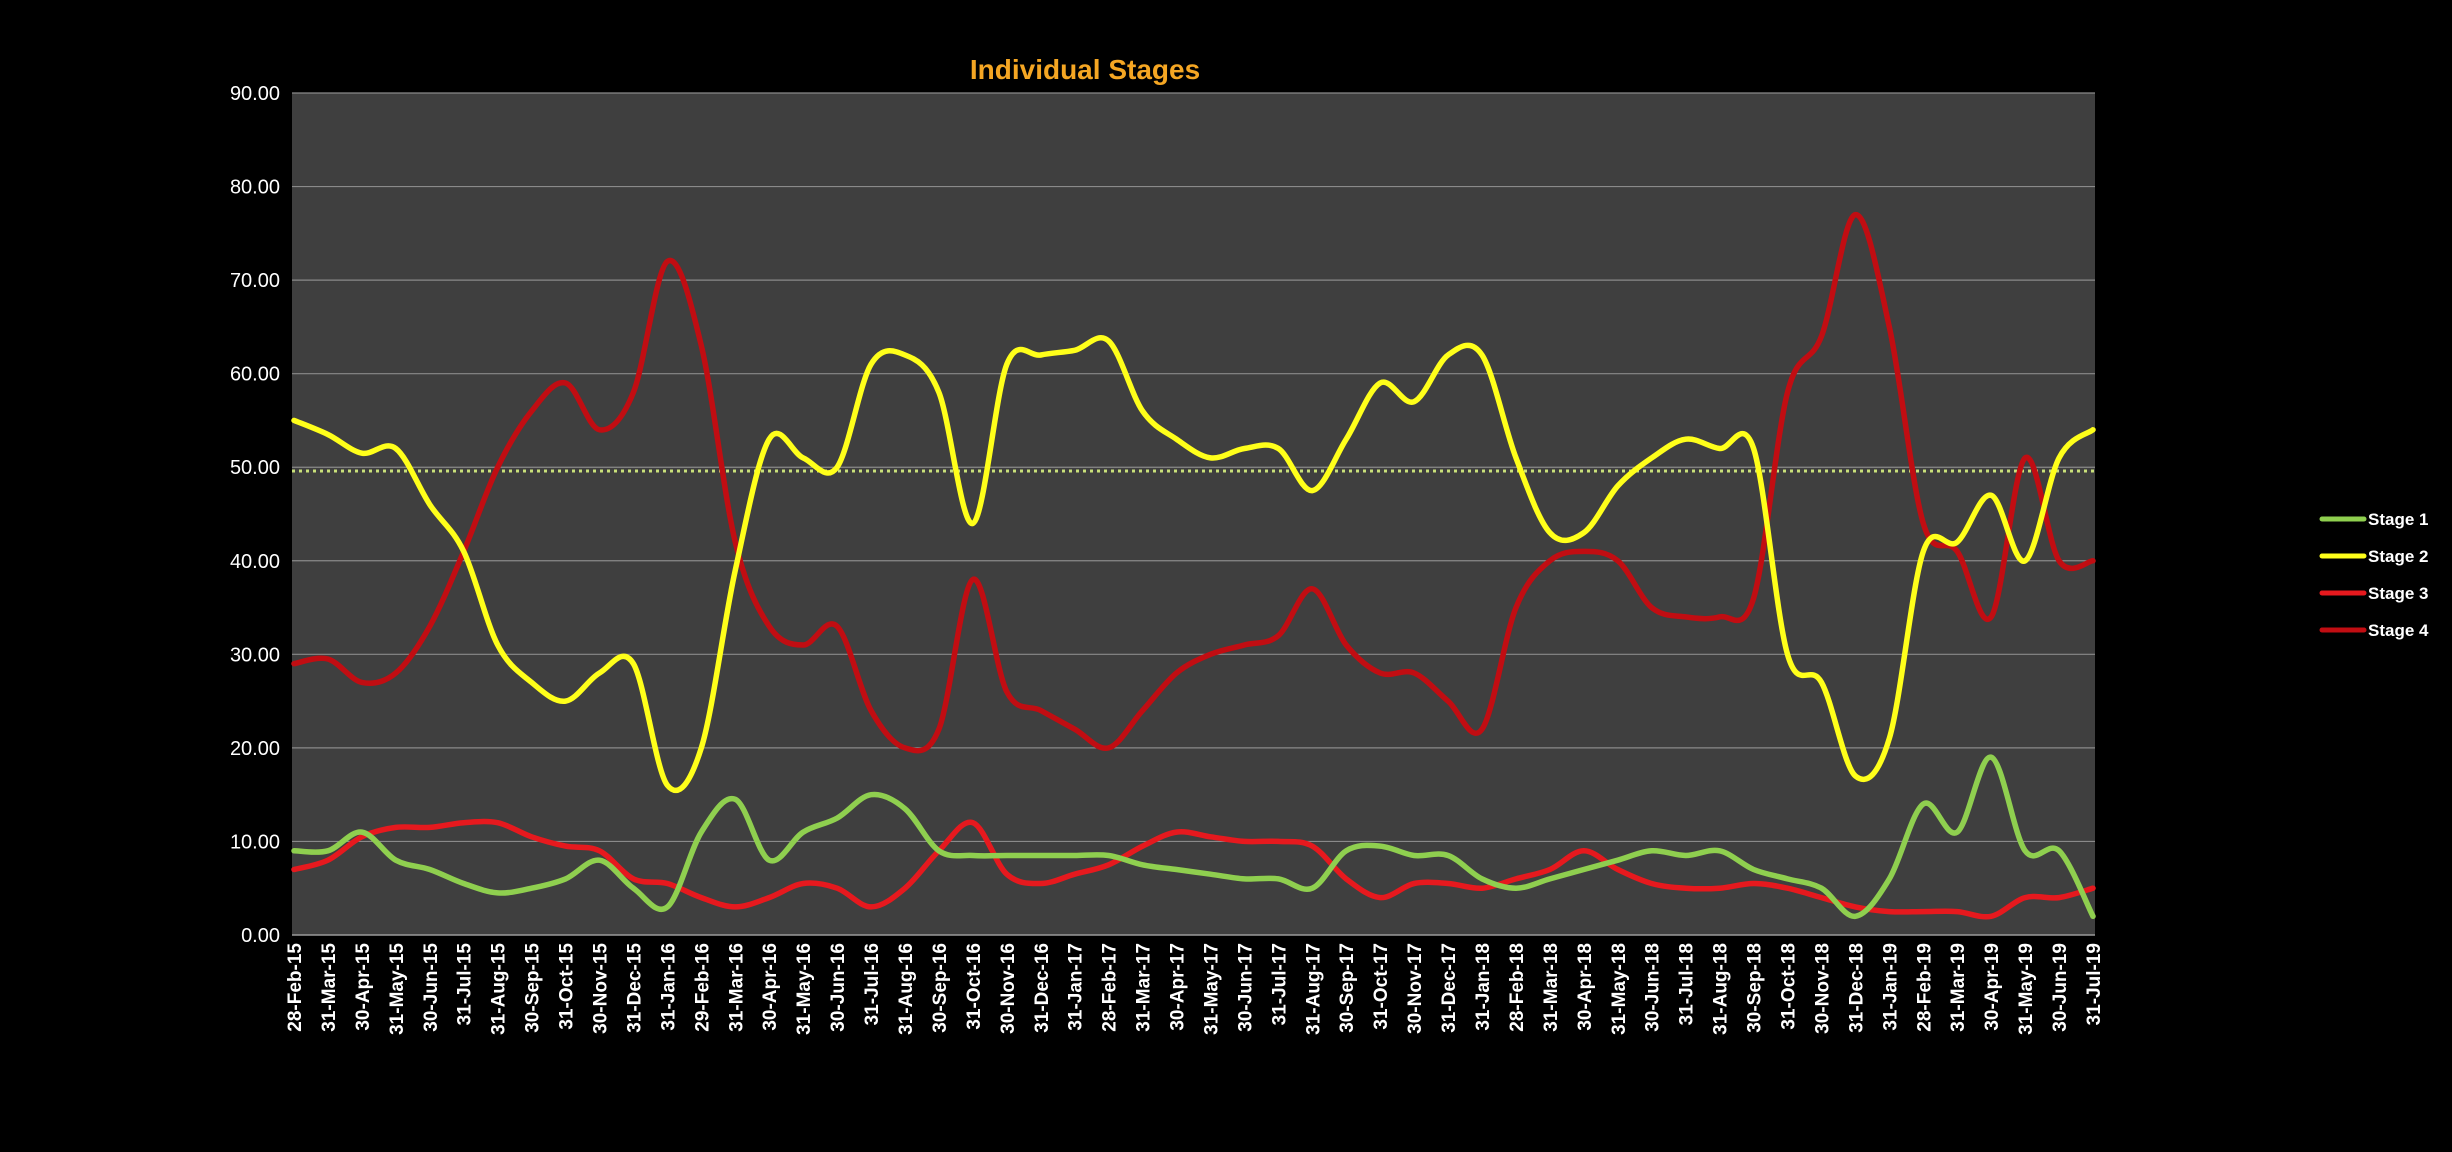 Image resolution: width=2452 pixels, height=1152 pixels. Describe the element at coordinates (1755, 988) in the screenshot. I see `x-tick-label: 30-Sep-18` at that location.